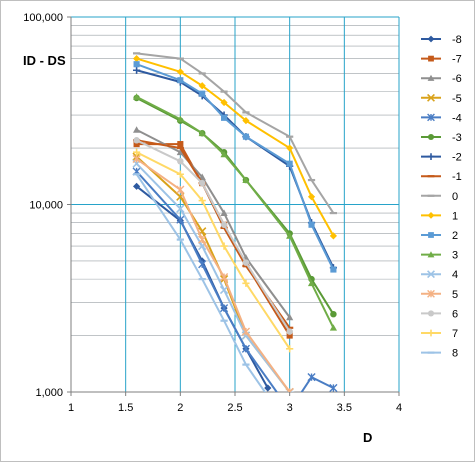  I want to click on y-tick-label: 100,000, so click(43, 18).